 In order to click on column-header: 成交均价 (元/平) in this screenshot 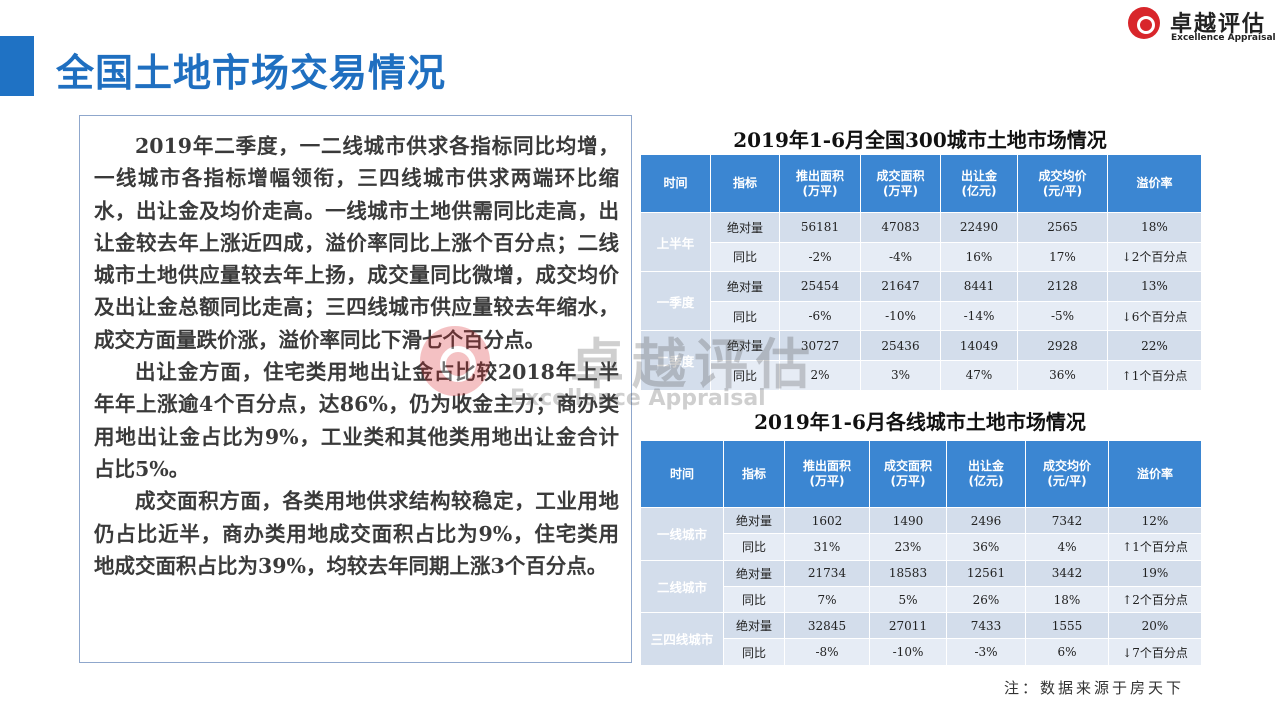, I will do `click(1062, 183)`.